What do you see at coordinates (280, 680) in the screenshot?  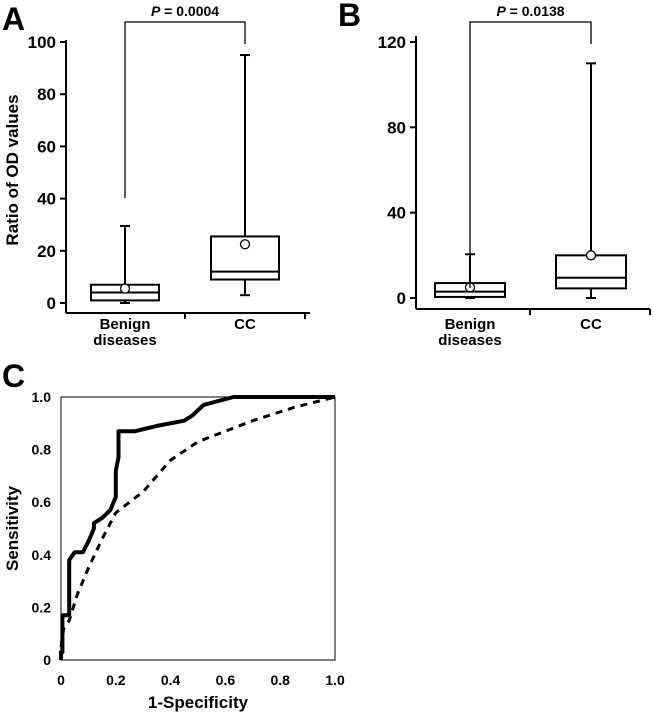 I see `x-tick-label: 0.8` at bounding box center [280, 680].